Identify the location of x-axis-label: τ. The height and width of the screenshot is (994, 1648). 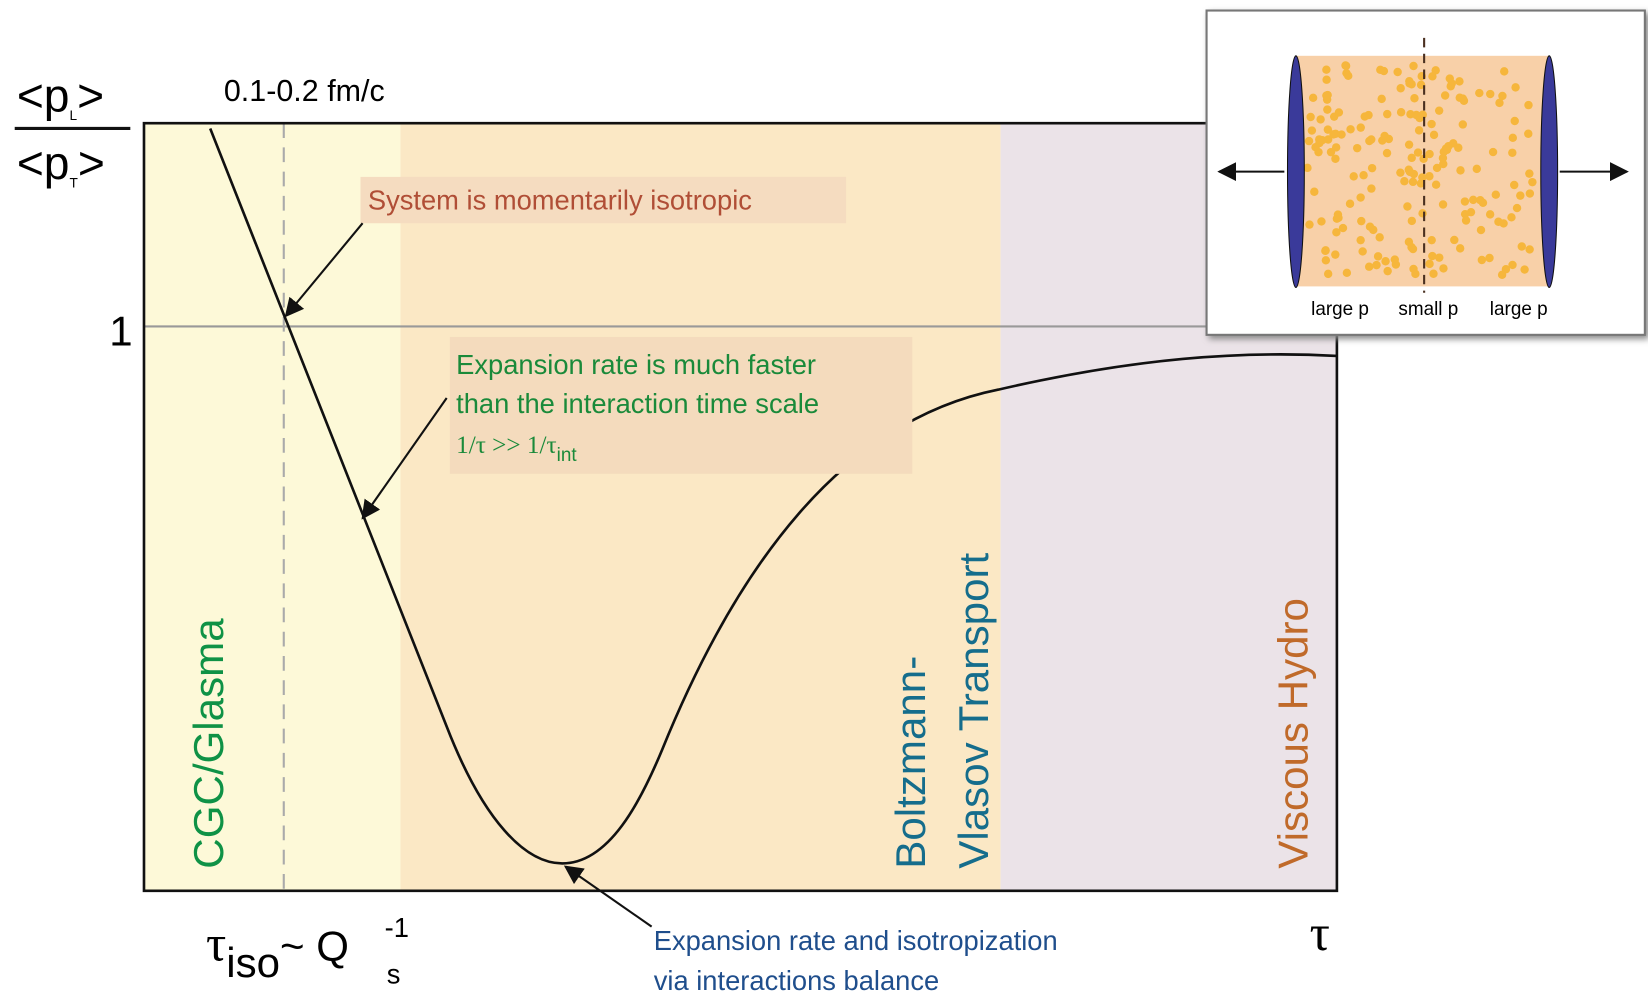
(1320, 933).